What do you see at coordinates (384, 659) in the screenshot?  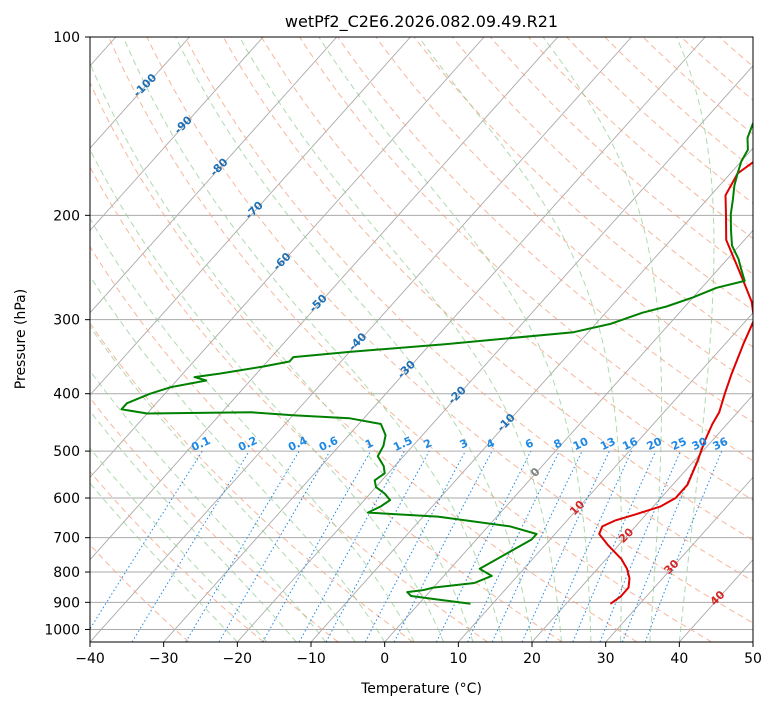 I see `x-tick-label: 0` at bounding box center [384, 659].